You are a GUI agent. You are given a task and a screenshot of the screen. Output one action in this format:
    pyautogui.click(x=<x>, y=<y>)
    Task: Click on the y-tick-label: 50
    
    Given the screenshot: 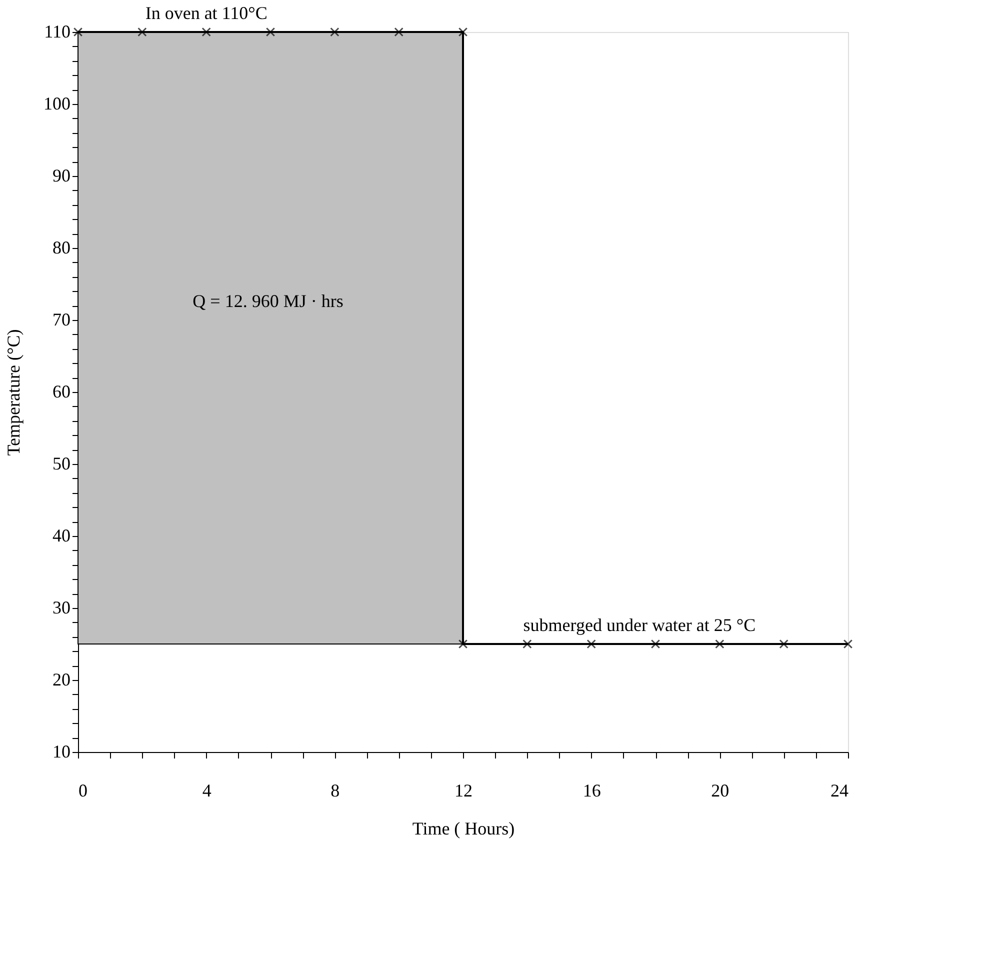 What is the action you would take?
    pyautogui.click(x=61, y=464)
    